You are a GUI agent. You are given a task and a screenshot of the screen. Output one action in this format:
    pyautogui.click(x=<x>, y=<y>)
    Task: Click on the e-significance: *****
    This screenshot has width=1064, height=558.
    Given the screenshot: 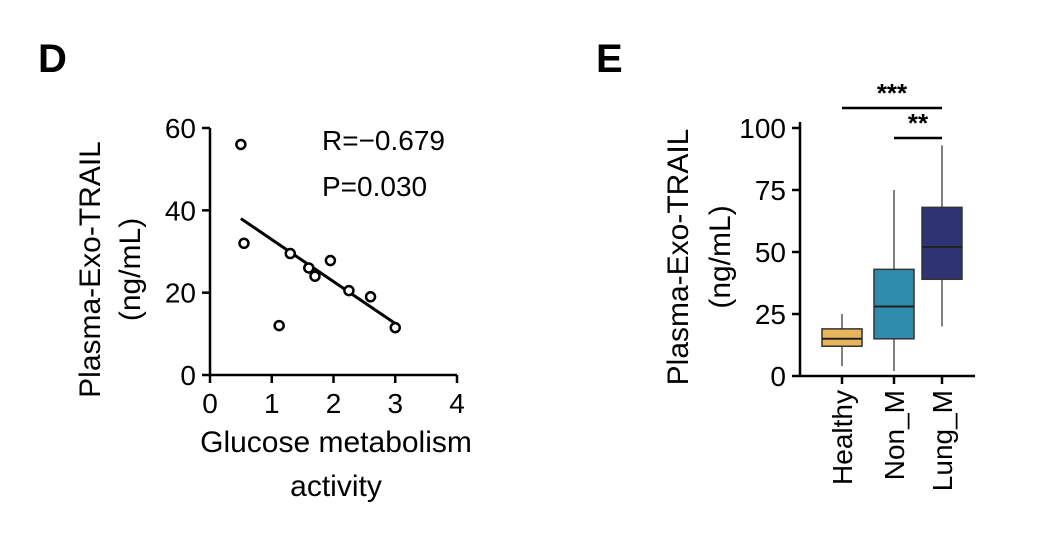 What is the action you would take?
    pyautogui.click(x=892, y=109)
    